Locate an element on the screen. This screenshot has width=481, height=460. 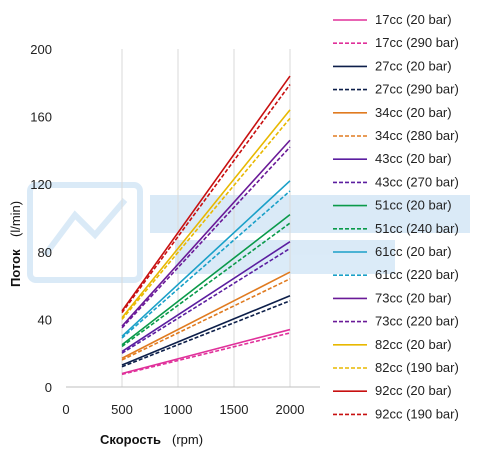
legend-label-10: 61cc (20 bar) is located at coordinates (413, 251).